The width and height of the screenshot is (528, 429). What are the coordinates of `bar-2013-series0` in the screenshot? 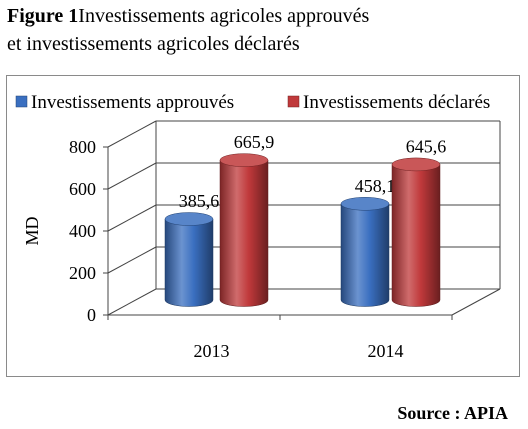 It's located at (189, 259).